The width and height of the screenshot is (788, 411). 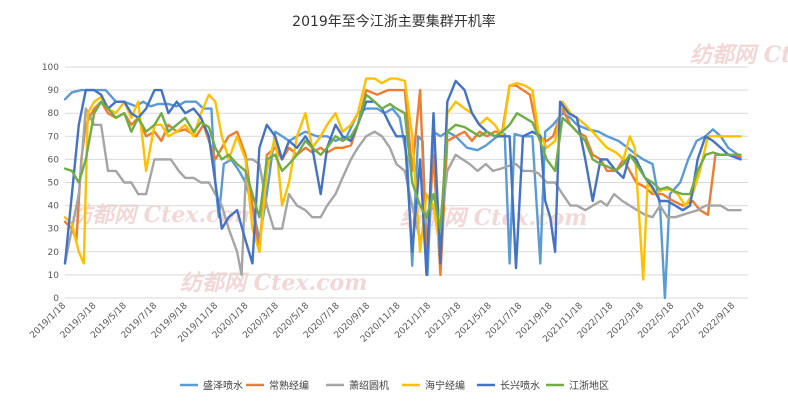 I want to click on legend: 盛泽喷水 常熟经编 萧绍圆机 海宁经编 长兴喷水 江浙地区, so click(x=394, y=385).